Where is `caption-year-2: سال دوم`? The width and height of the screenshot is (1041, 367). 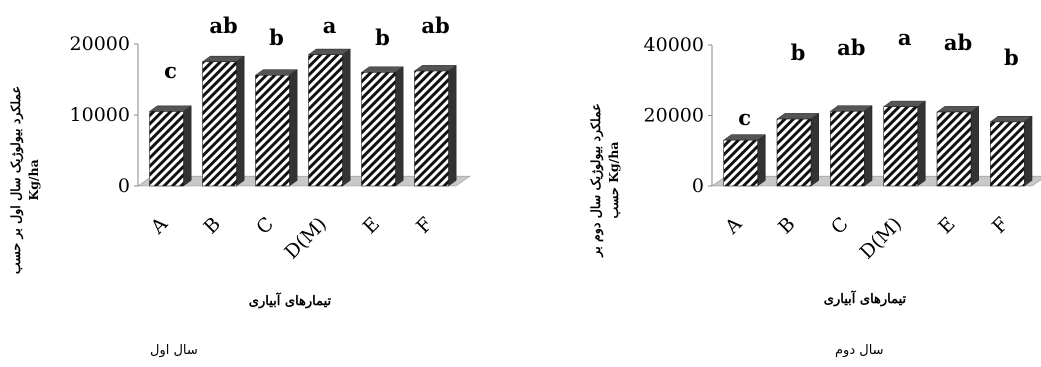 caption-year-2: سال دوم is located at coordinates (859, 350).